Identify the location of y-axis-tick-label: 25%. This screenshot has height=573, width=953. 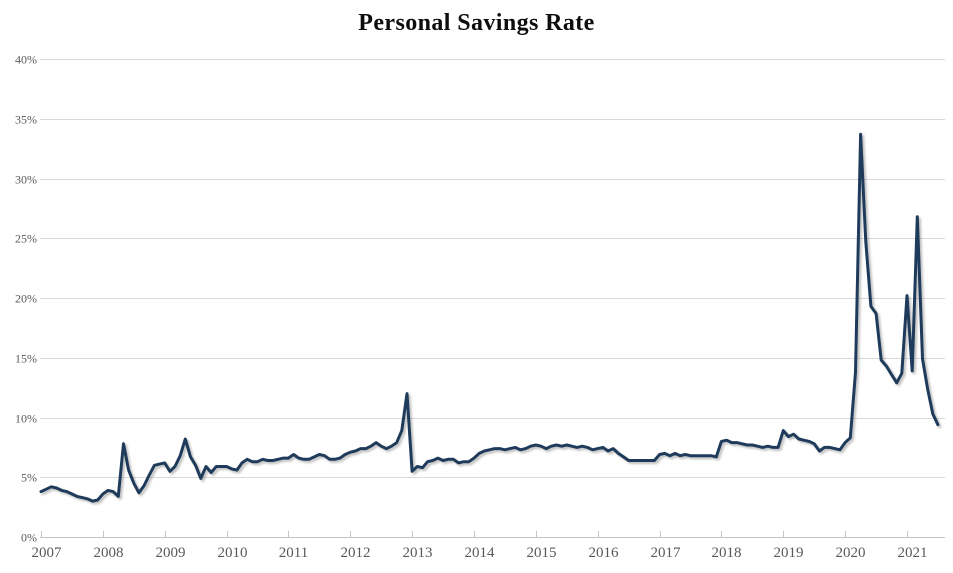
(26, 239).